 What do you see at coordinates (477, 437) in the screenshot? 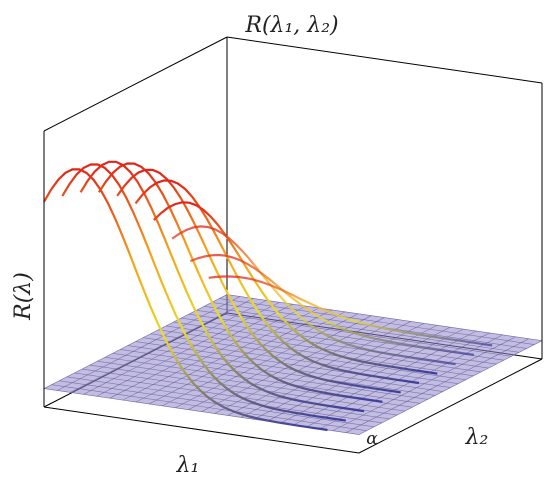
I see `y-axis-label: λ₂` at bounding box center [477, 437].